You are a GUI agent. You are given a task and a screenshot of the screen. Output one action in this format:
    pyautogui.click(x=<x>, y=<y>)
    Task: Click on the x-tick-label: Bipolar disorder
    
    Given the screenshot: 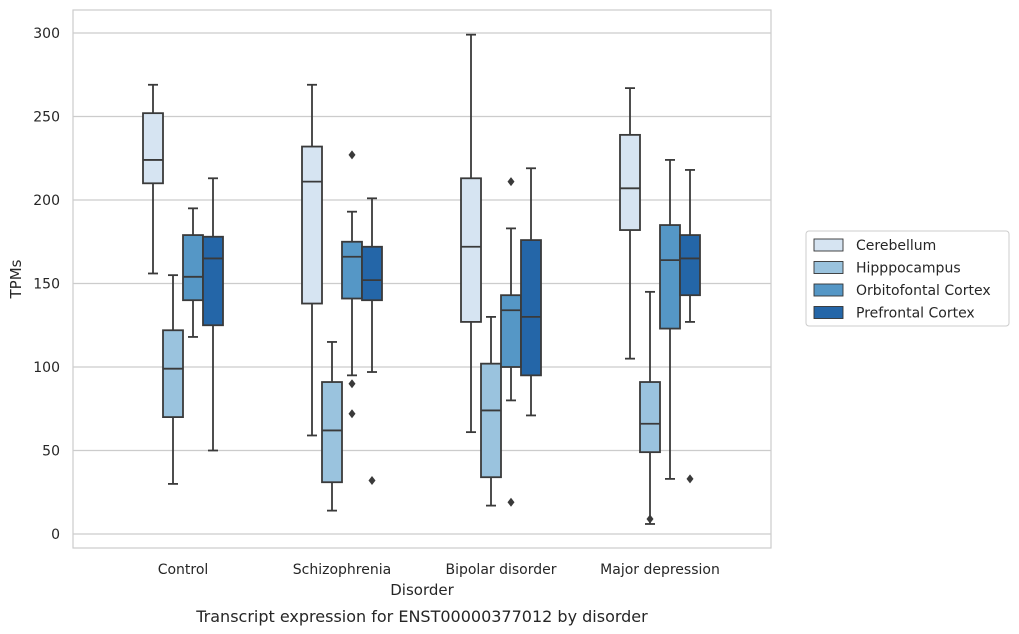 What is the action you would take?
    pyautogui.click(x=500, y=570)
    